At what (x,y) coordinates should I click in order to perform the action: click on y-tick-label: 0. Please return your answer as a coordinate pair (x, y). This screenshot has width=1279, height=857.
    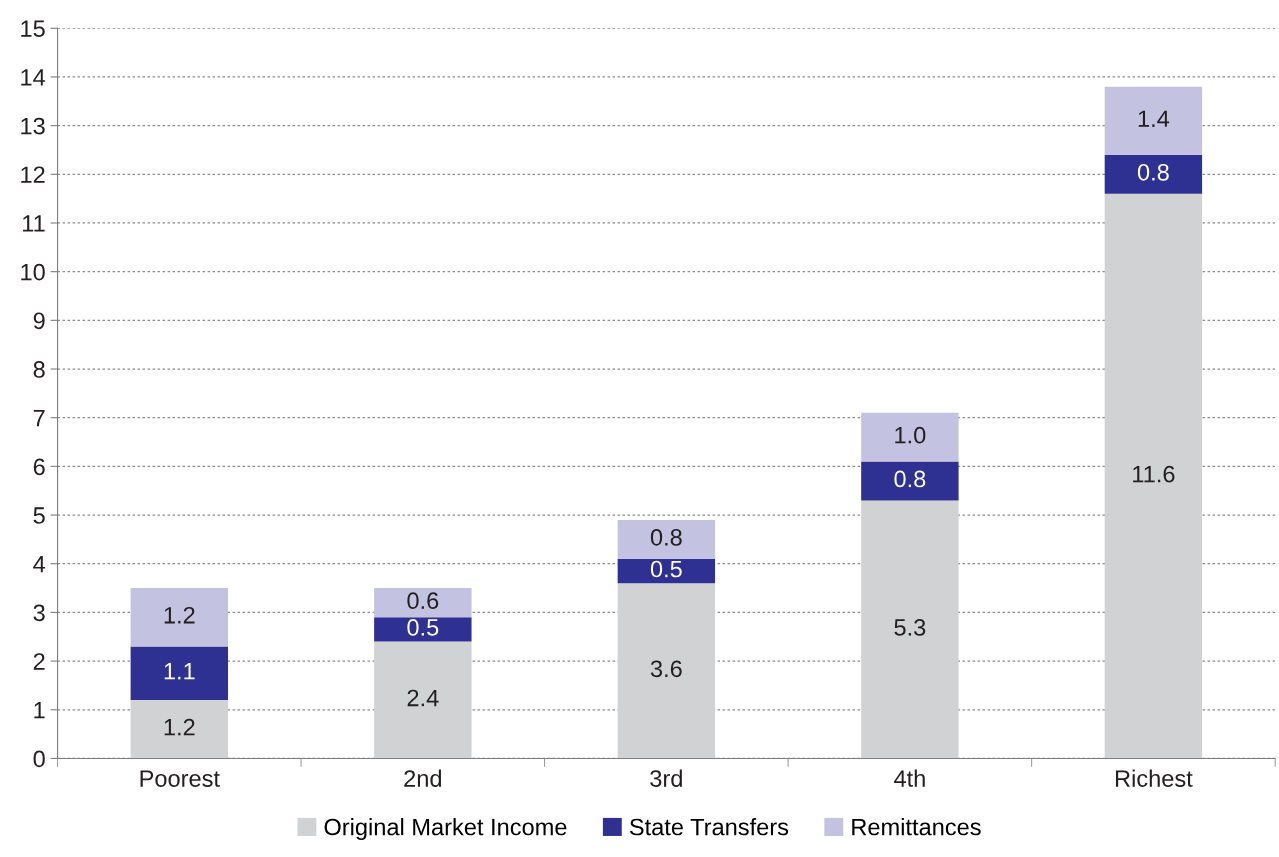
    Looking at the image, I should click on (39, 759).